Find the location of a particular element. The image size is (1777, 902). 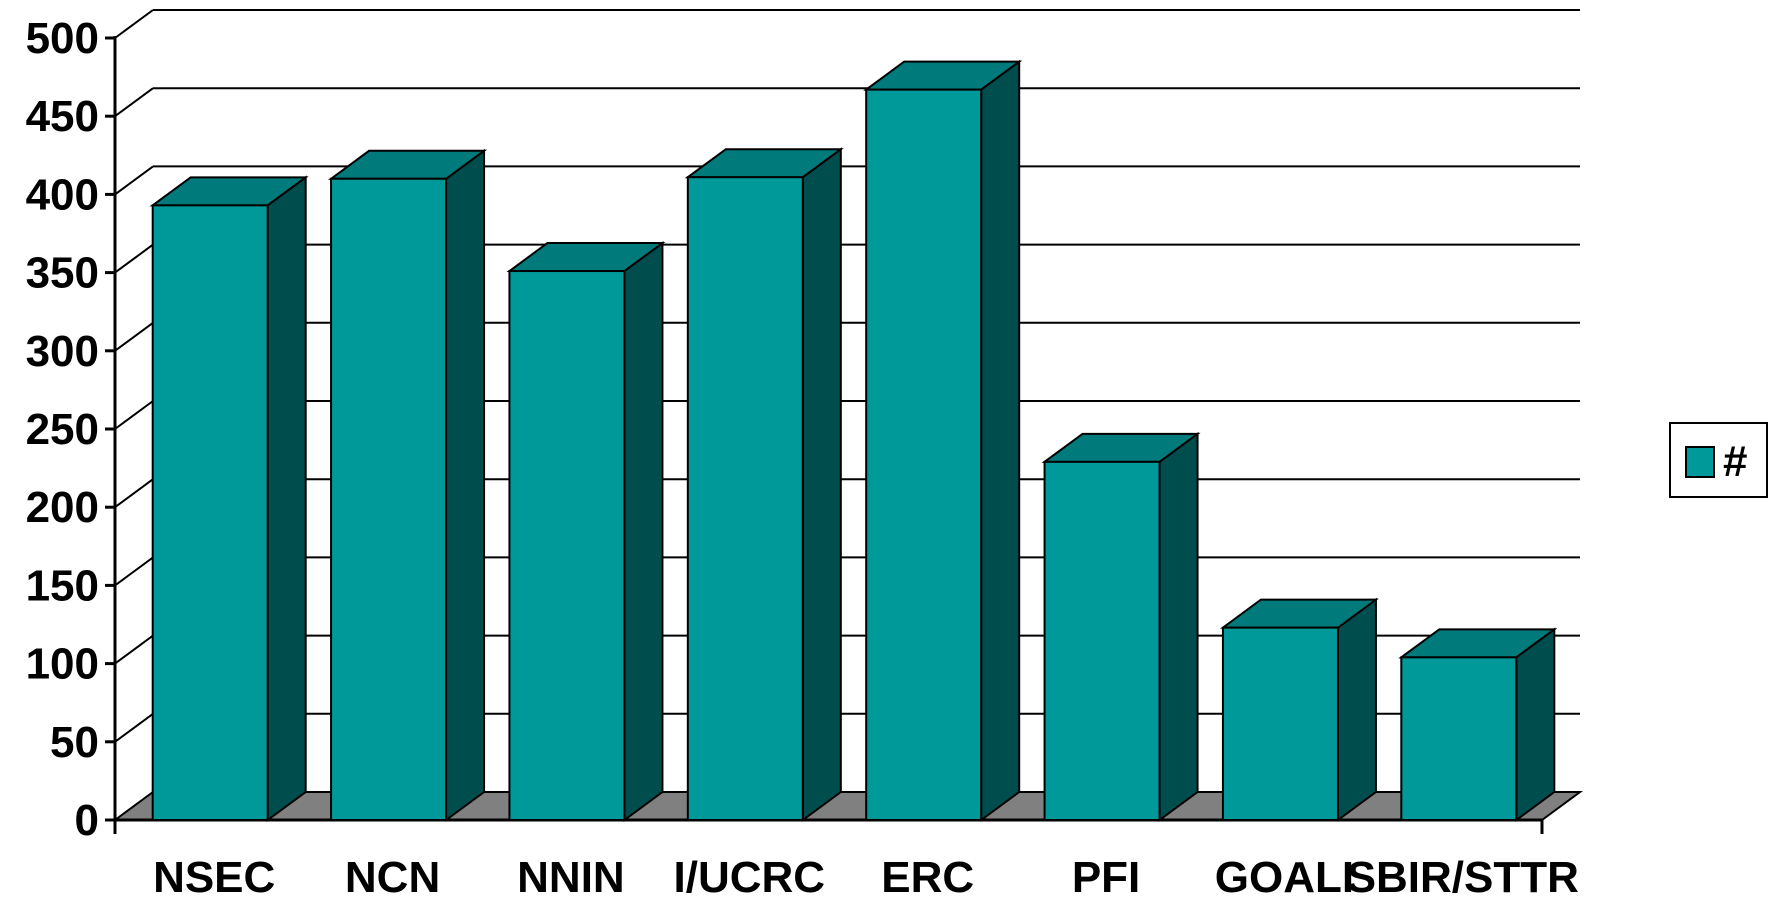

legend-swatch is located at coordinates (1700, 462).